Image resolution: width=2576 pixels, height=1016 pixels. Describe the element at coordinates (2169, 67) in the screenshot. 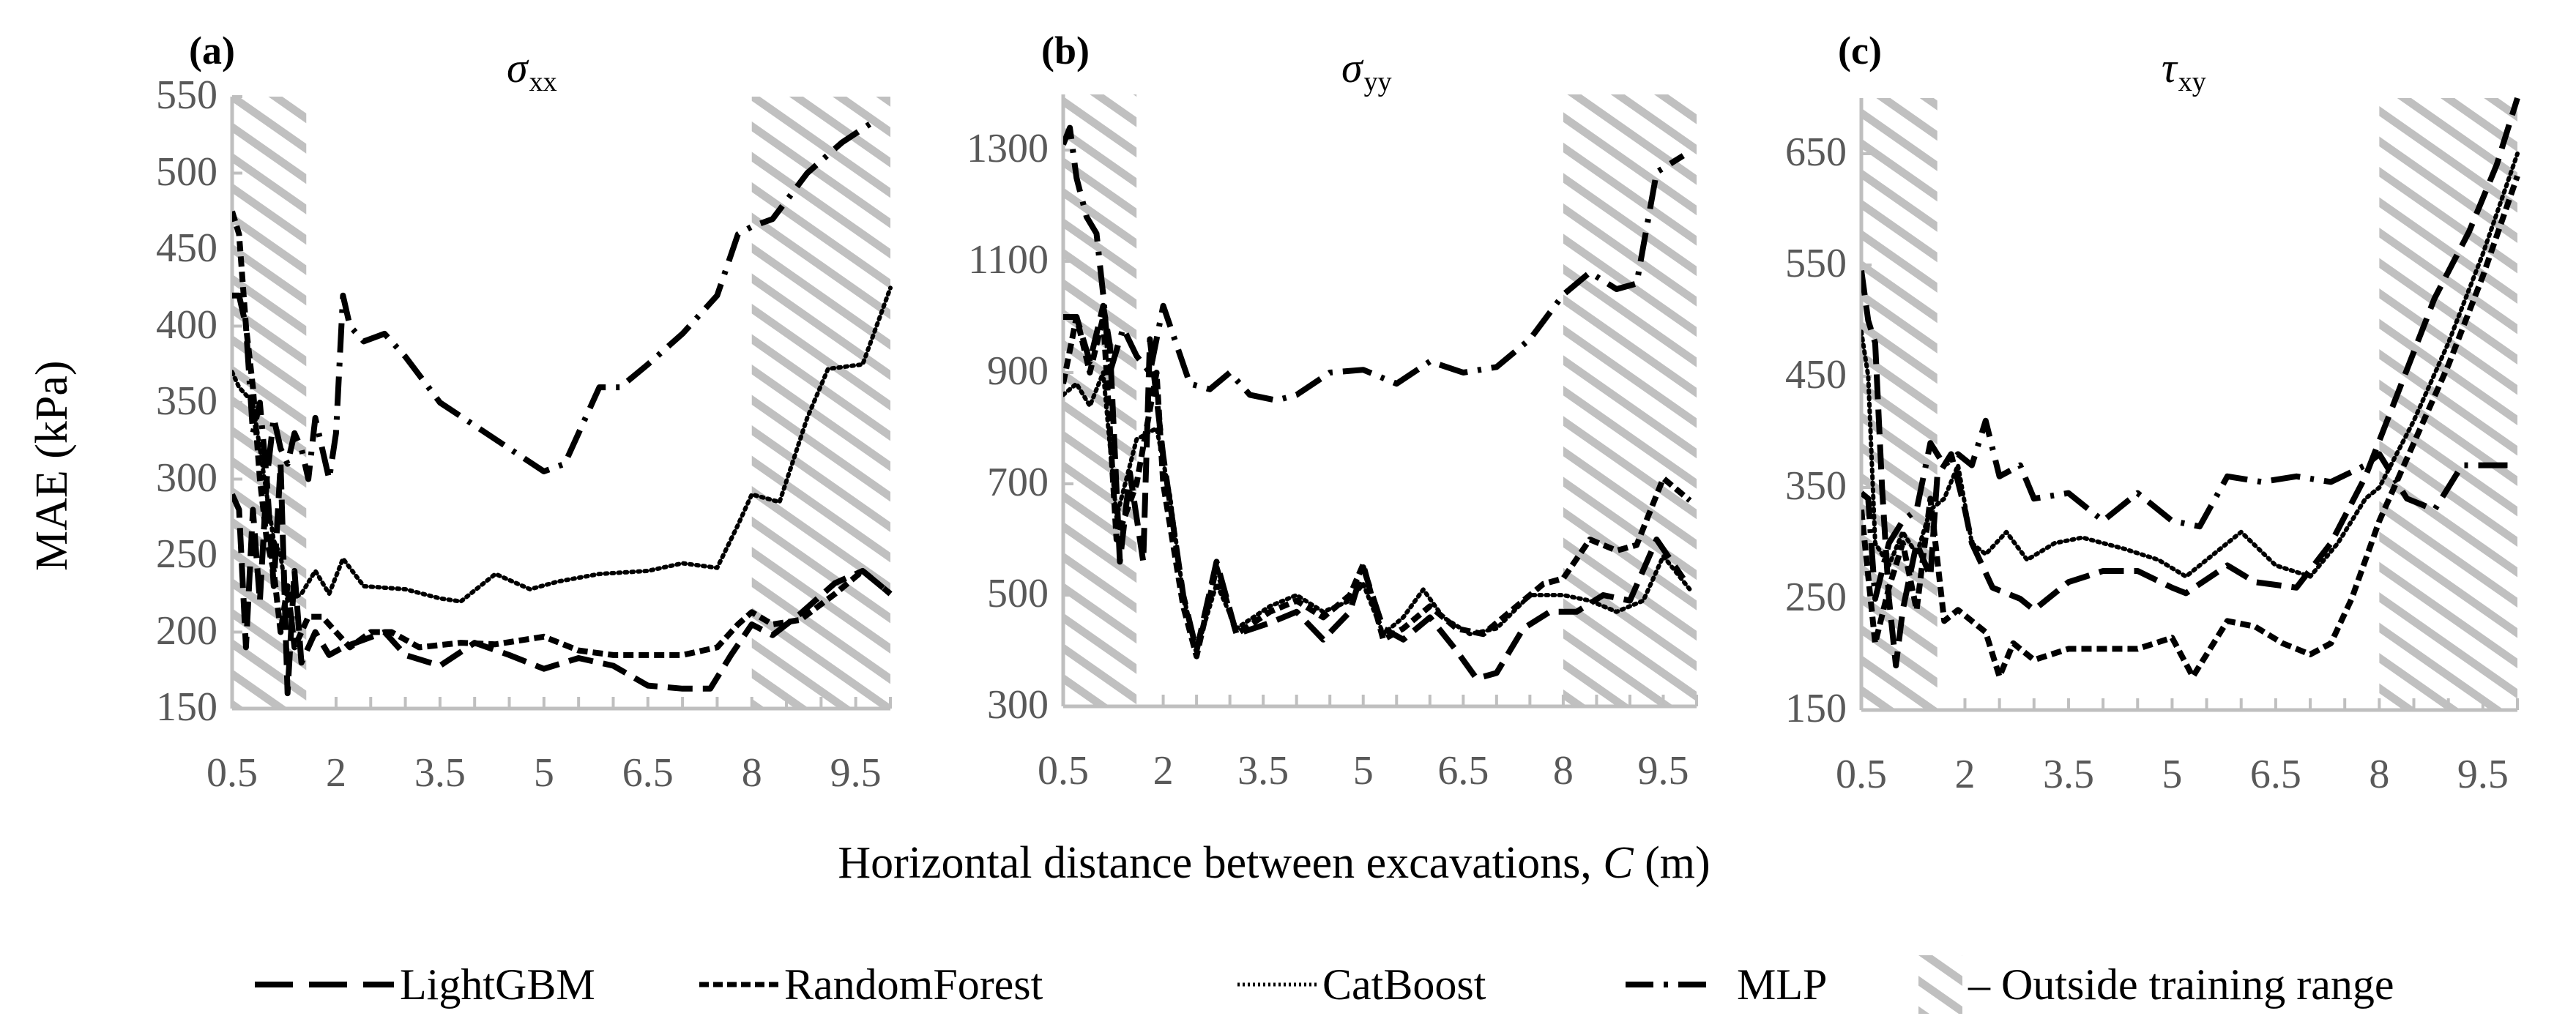

I see `panel-c-title-symbol: τ` at that location.